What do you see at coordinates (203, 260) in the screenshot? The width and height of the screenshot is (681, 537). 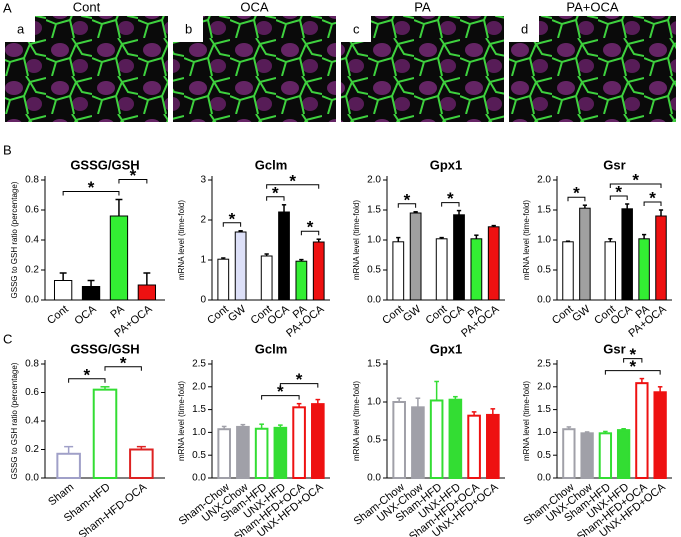 I see `y-tick-label: 1` at bounding box center [203, 260].